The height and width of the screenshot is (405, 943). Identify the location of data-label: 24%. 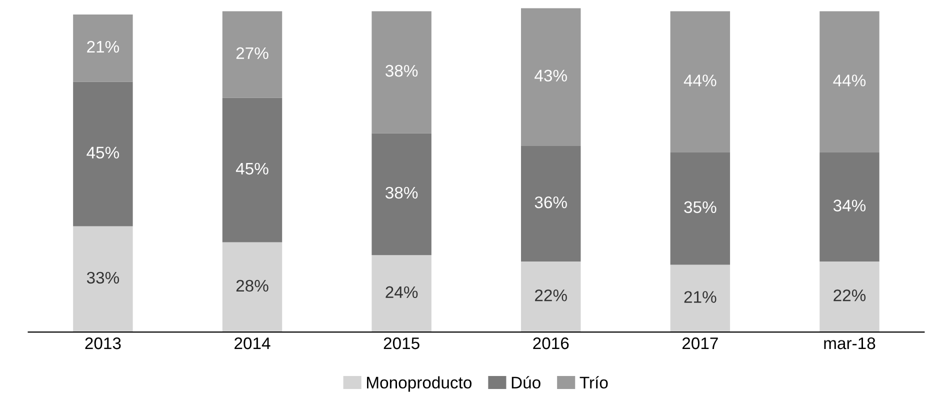
(402, 292).